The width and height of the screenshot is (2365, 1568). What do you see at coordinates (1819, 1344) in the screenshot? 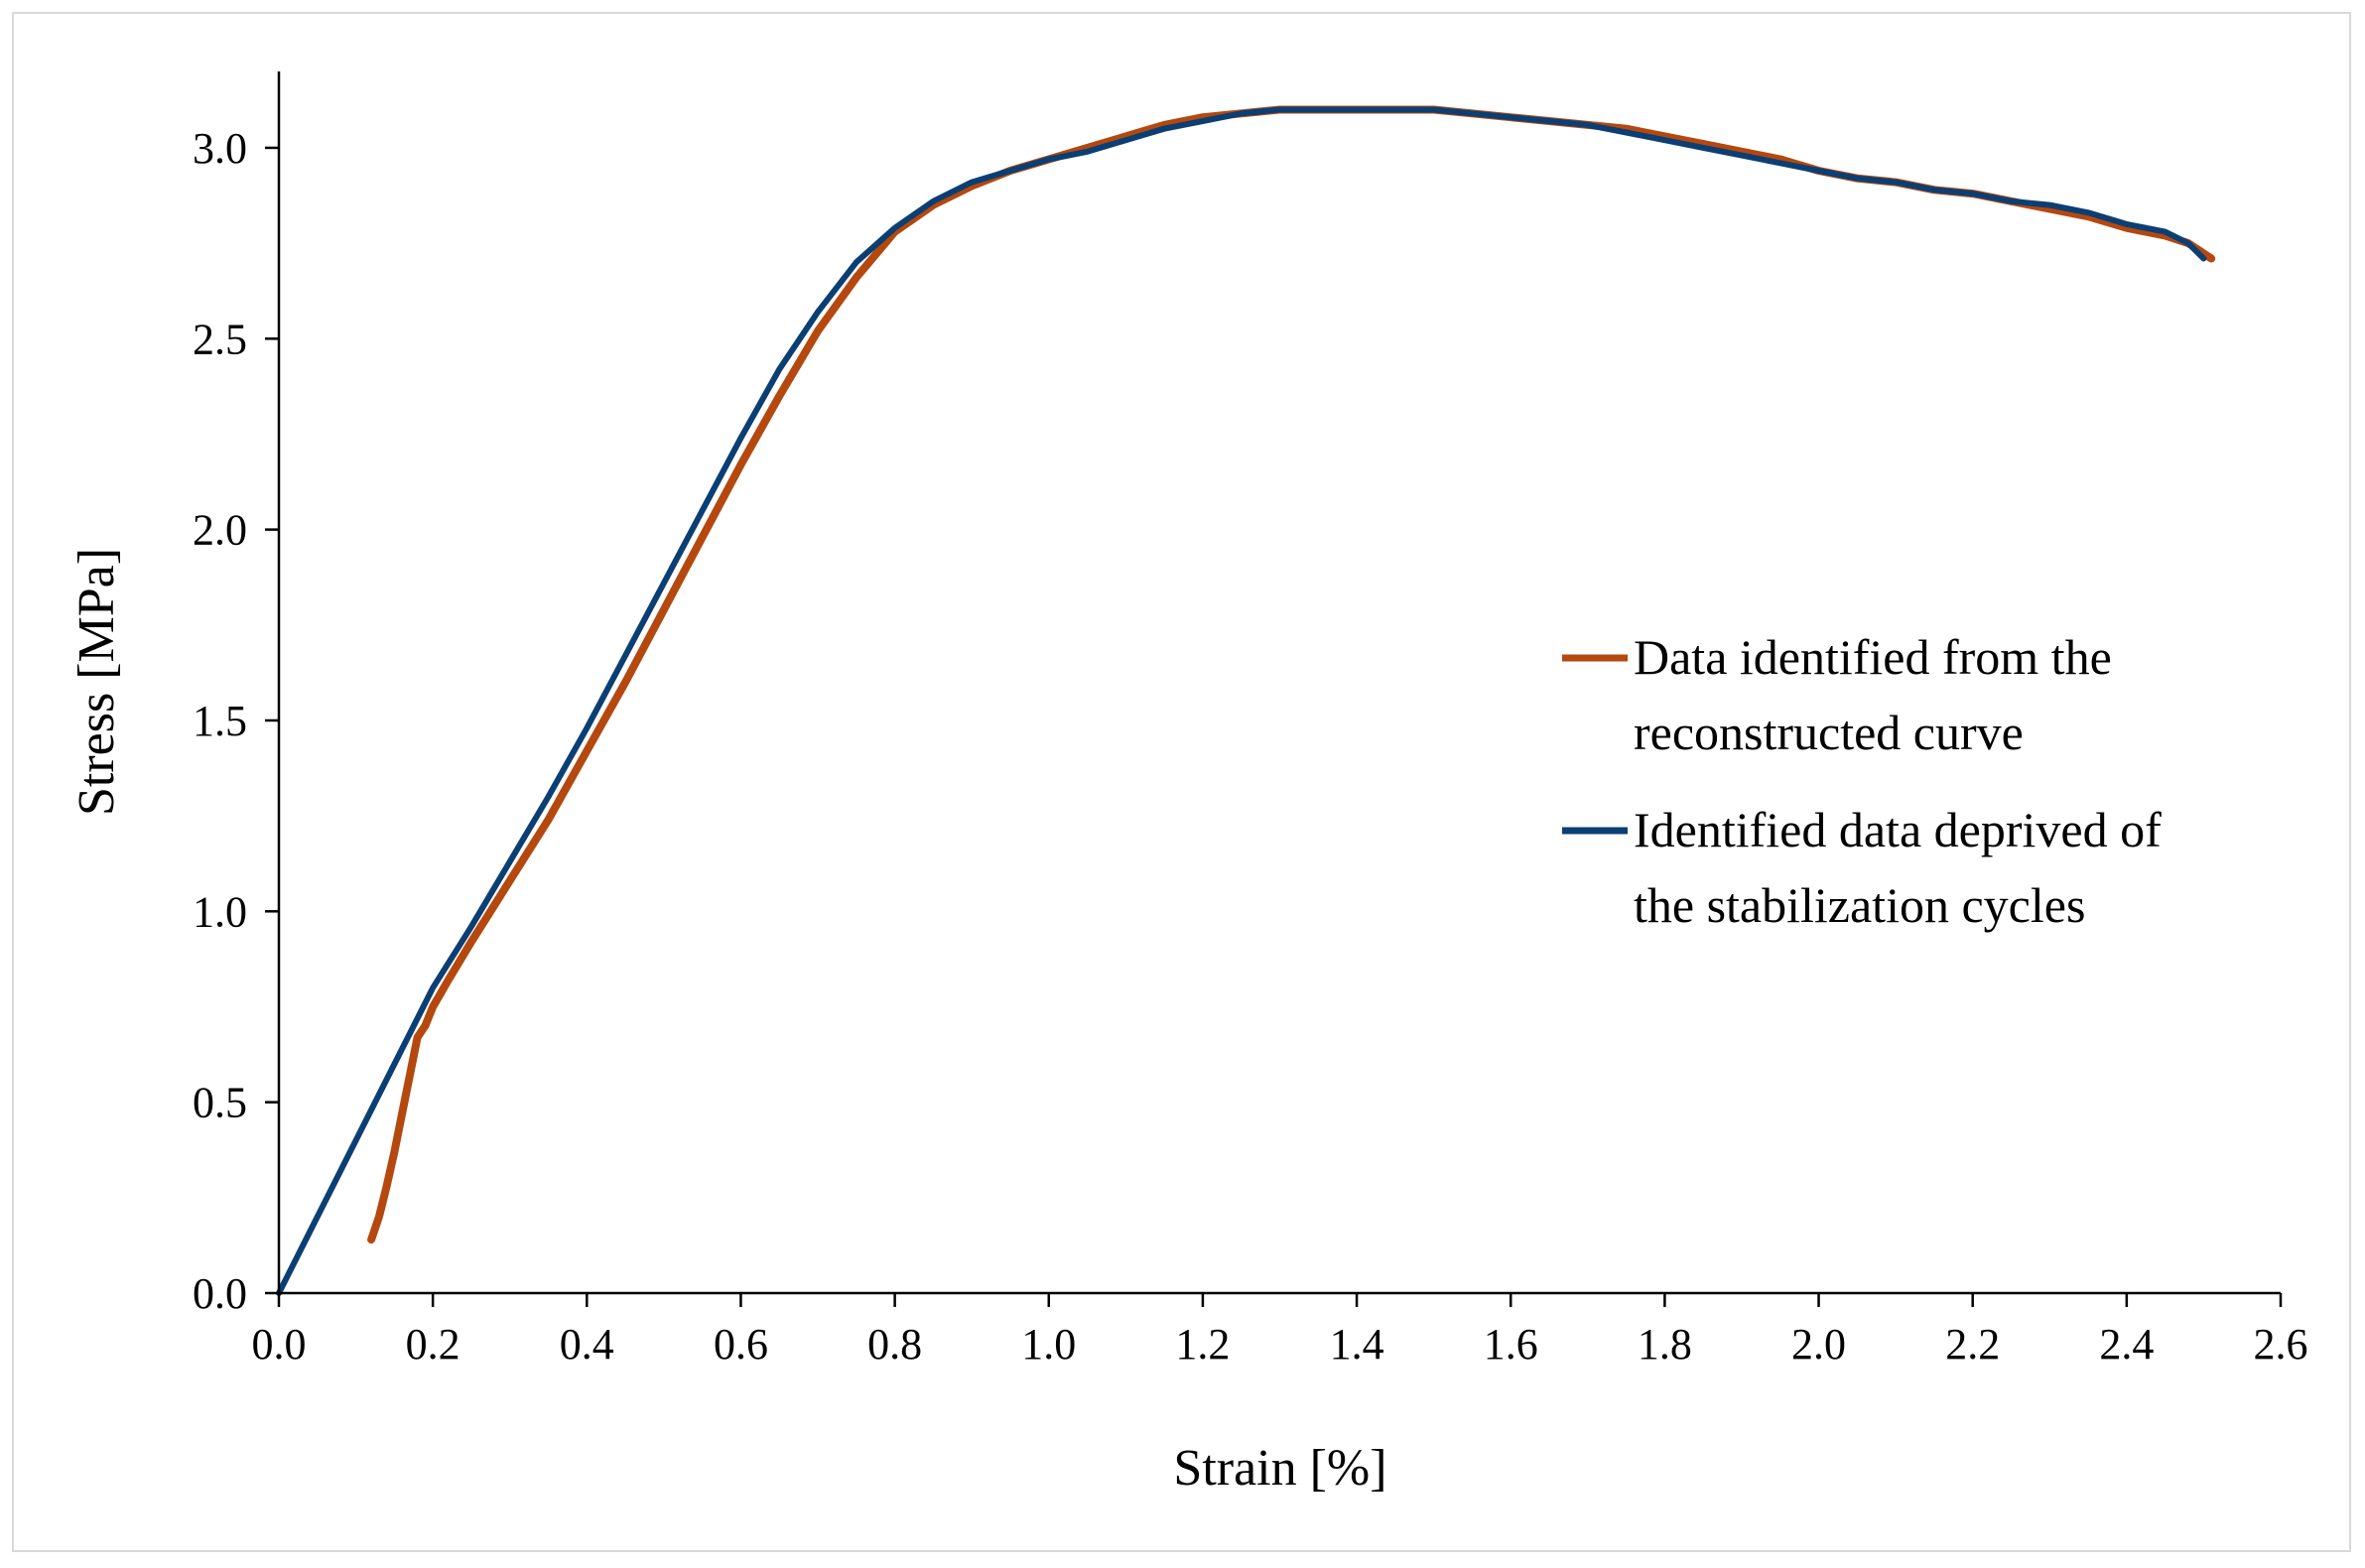
I see `x-tick-label: 2.0` at bounding box center [1819, 1344].